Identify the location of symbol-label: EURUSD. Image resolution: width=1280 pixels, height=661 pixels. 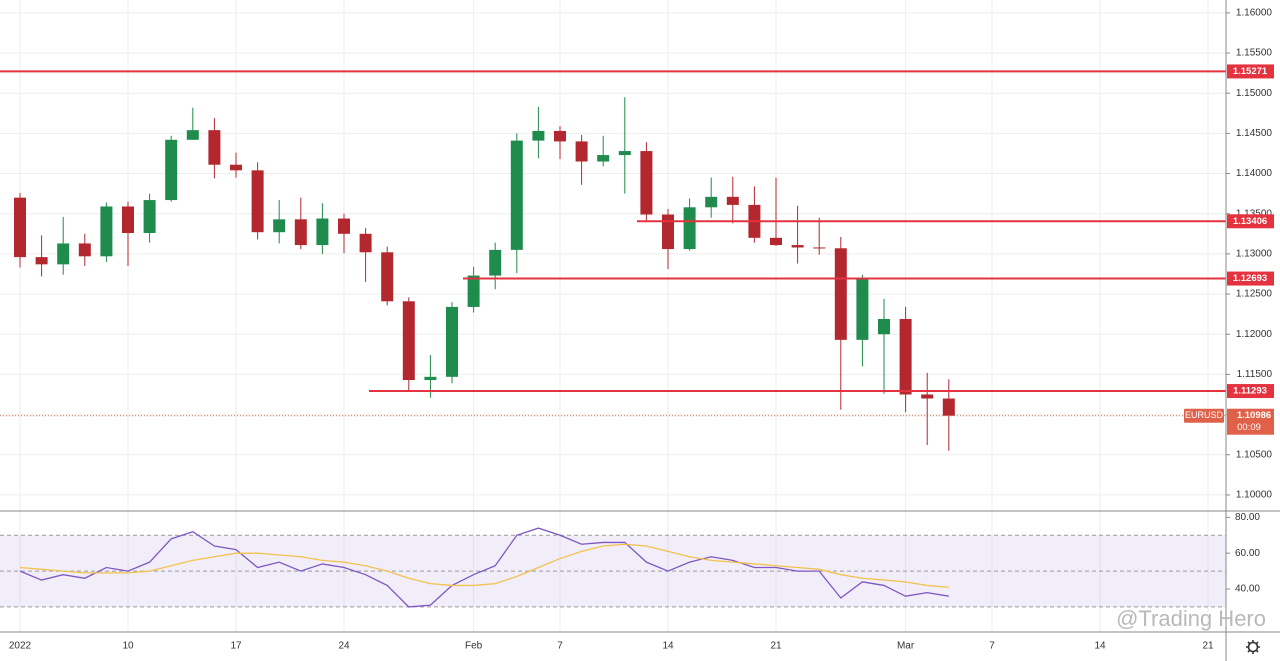
(1204, 415).